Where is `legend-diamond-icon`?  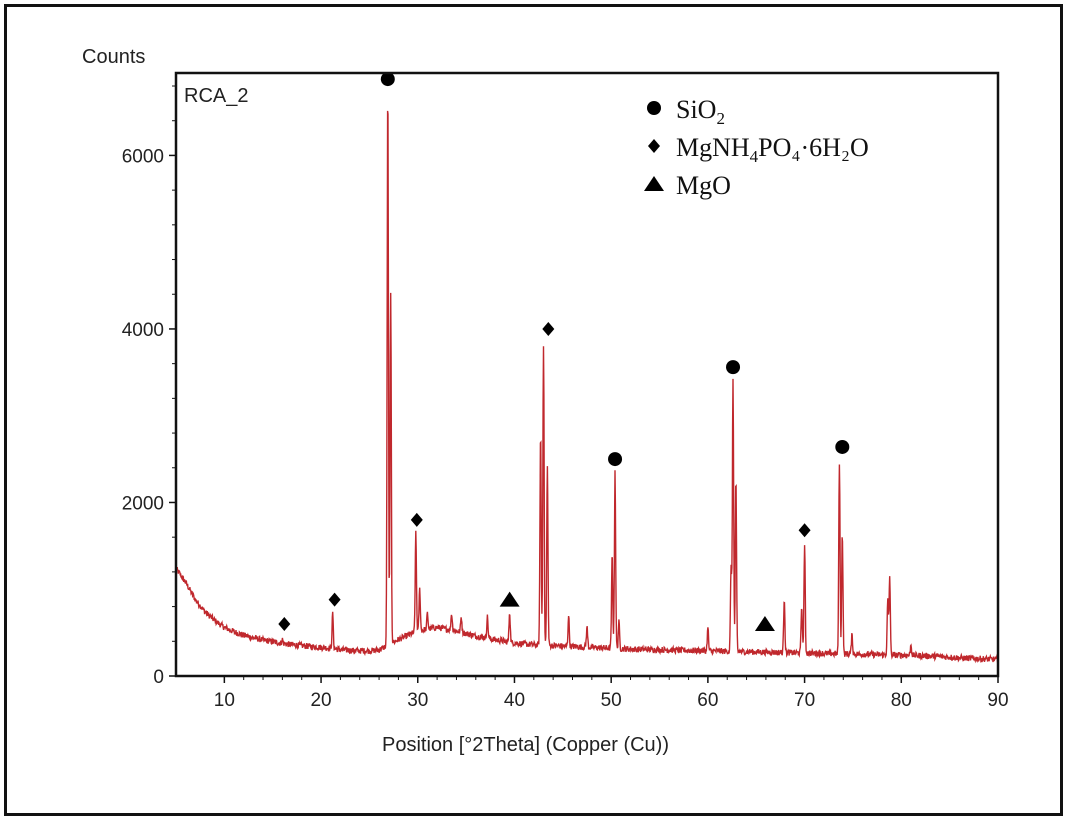 legend-diamond-icon is located at coordinates (654, 146).